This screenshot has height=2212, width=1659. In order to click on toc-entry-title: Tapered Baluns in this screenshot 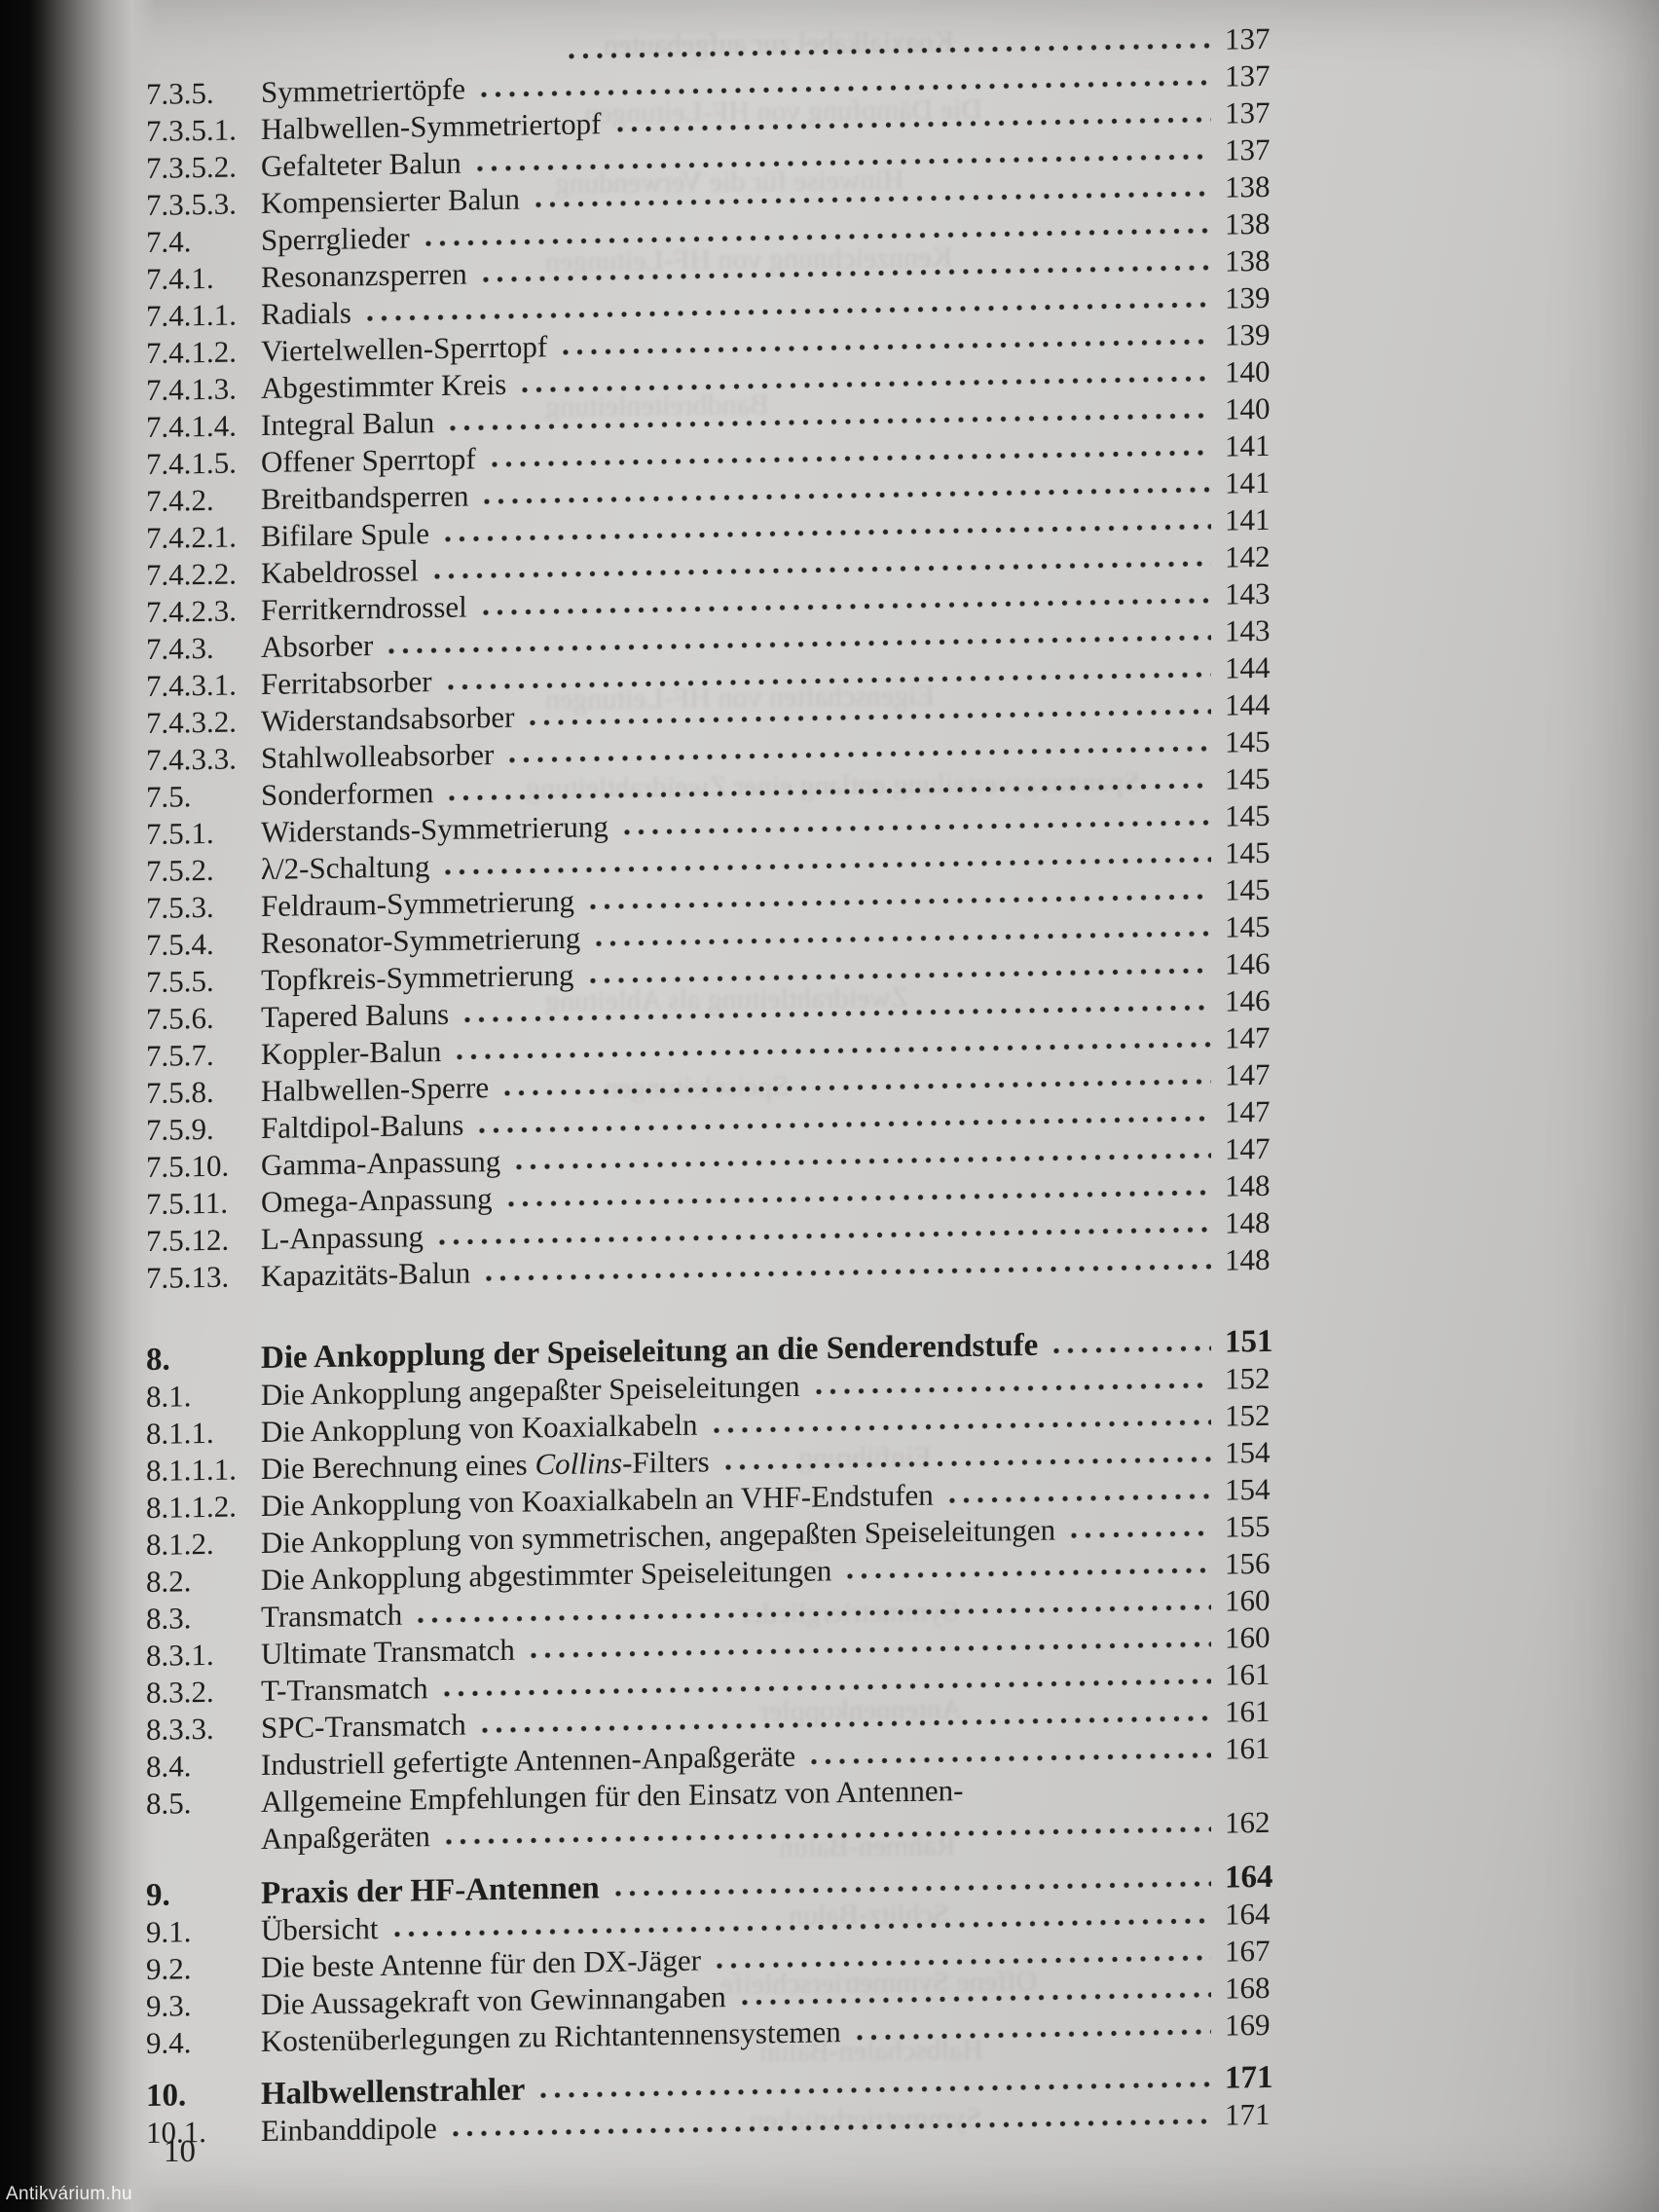, I will do `click(355, 1015)`.